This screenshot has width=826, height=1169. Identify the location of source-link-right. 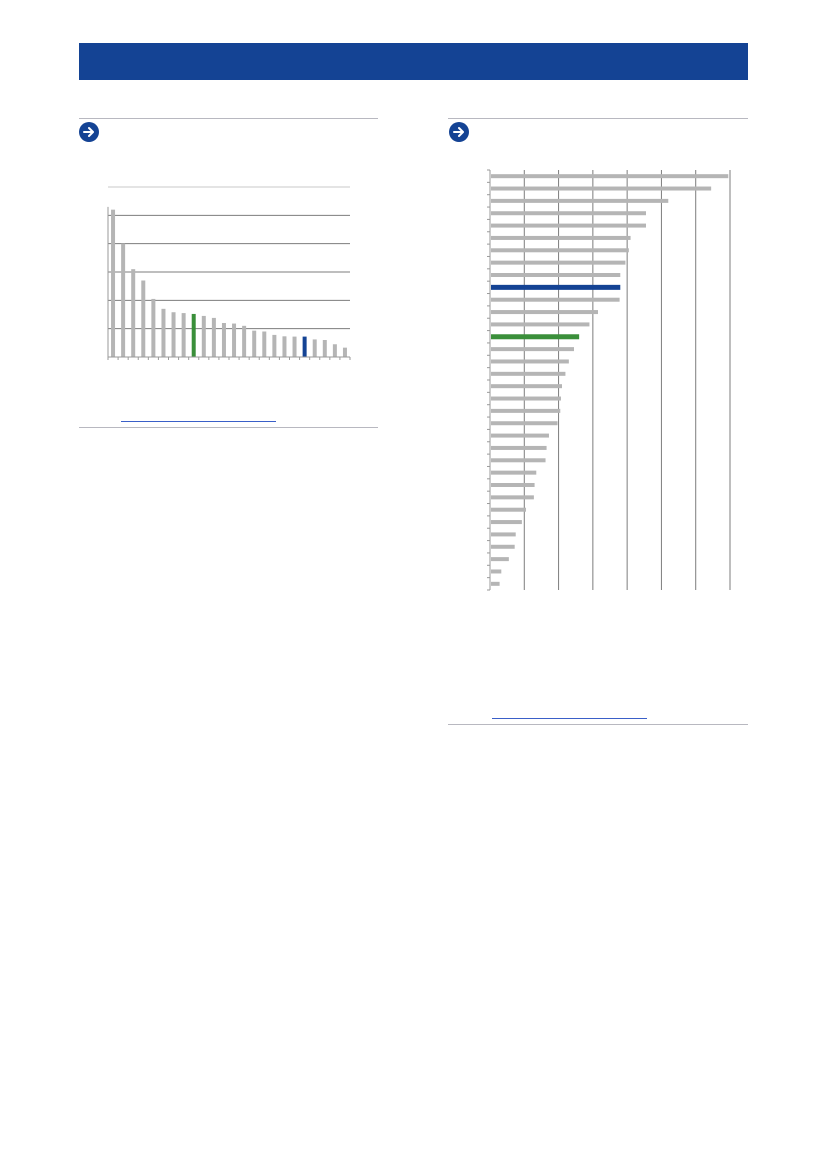
(569, 718).